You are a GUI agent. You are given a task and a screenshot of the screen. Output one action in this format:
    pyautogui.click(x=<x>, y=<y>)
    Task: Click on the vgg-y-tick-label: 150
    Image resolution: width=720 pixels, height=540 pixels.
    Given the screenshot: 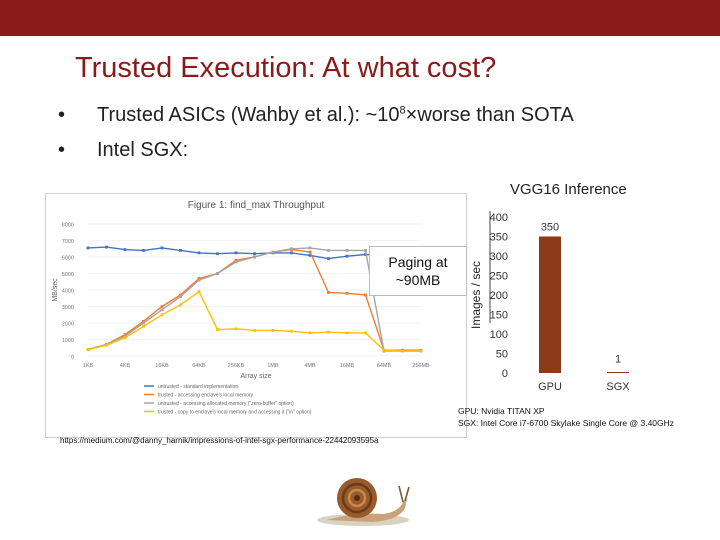 What is the action you would take?
    pyautogui.click(x=499, y=316)
    